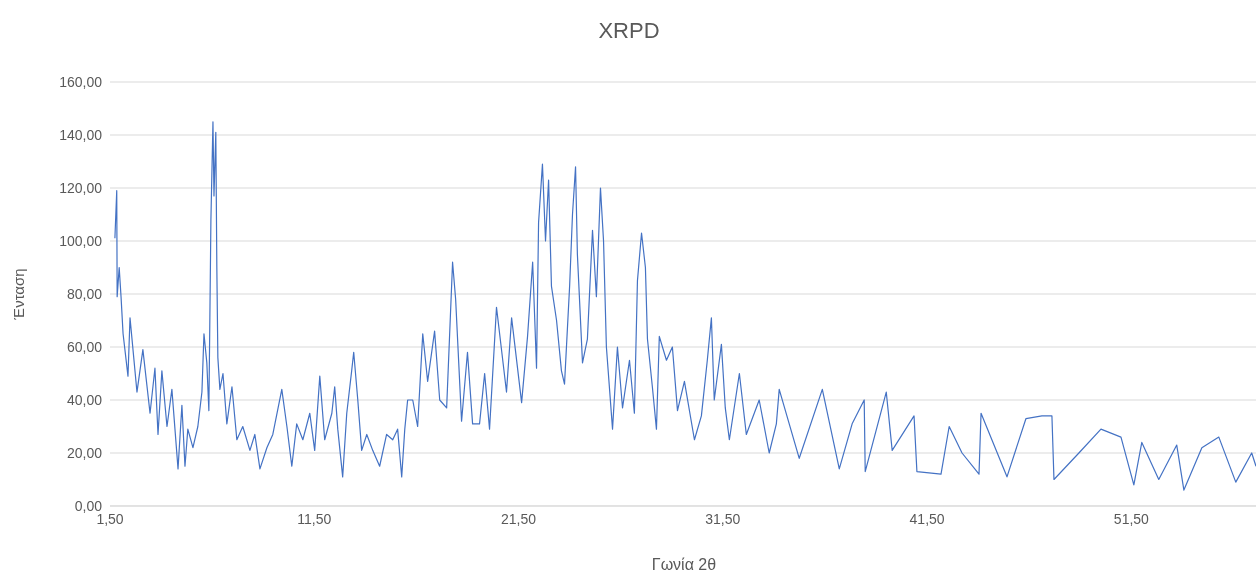 The height and width of the screenshot is (581, 1258). What do you see at coordinates (81, 134) in the screenshot?
I see `y-tick-label: 140,00` at bounding box center [81, 134].